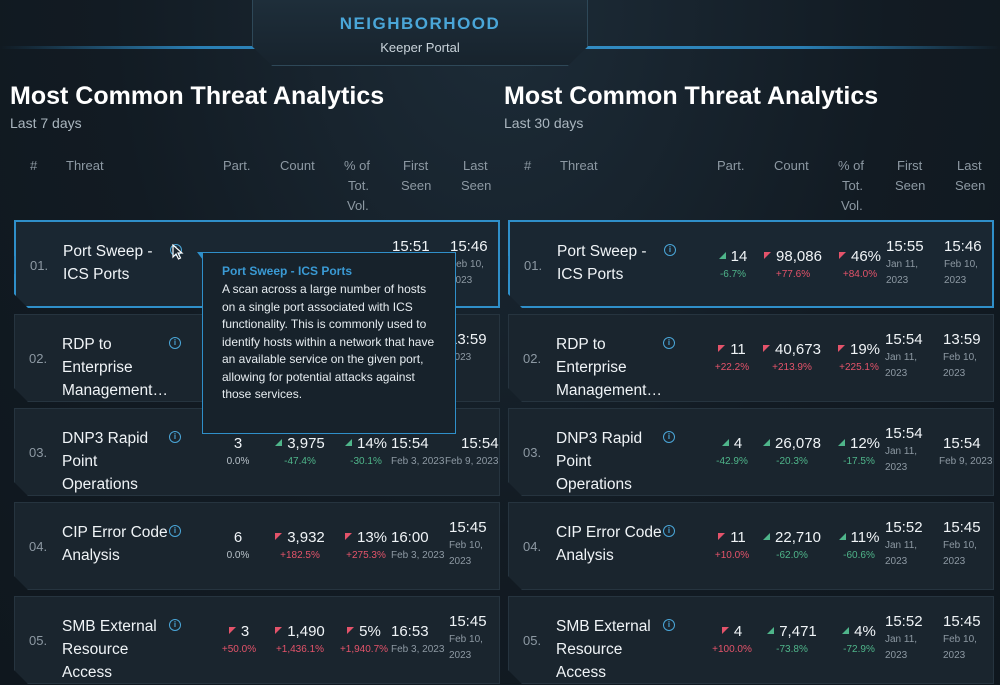  Describe the element at coordinates (364, 649) in the screenshot. I see `pct-delta: +1,940.7%` at that location.